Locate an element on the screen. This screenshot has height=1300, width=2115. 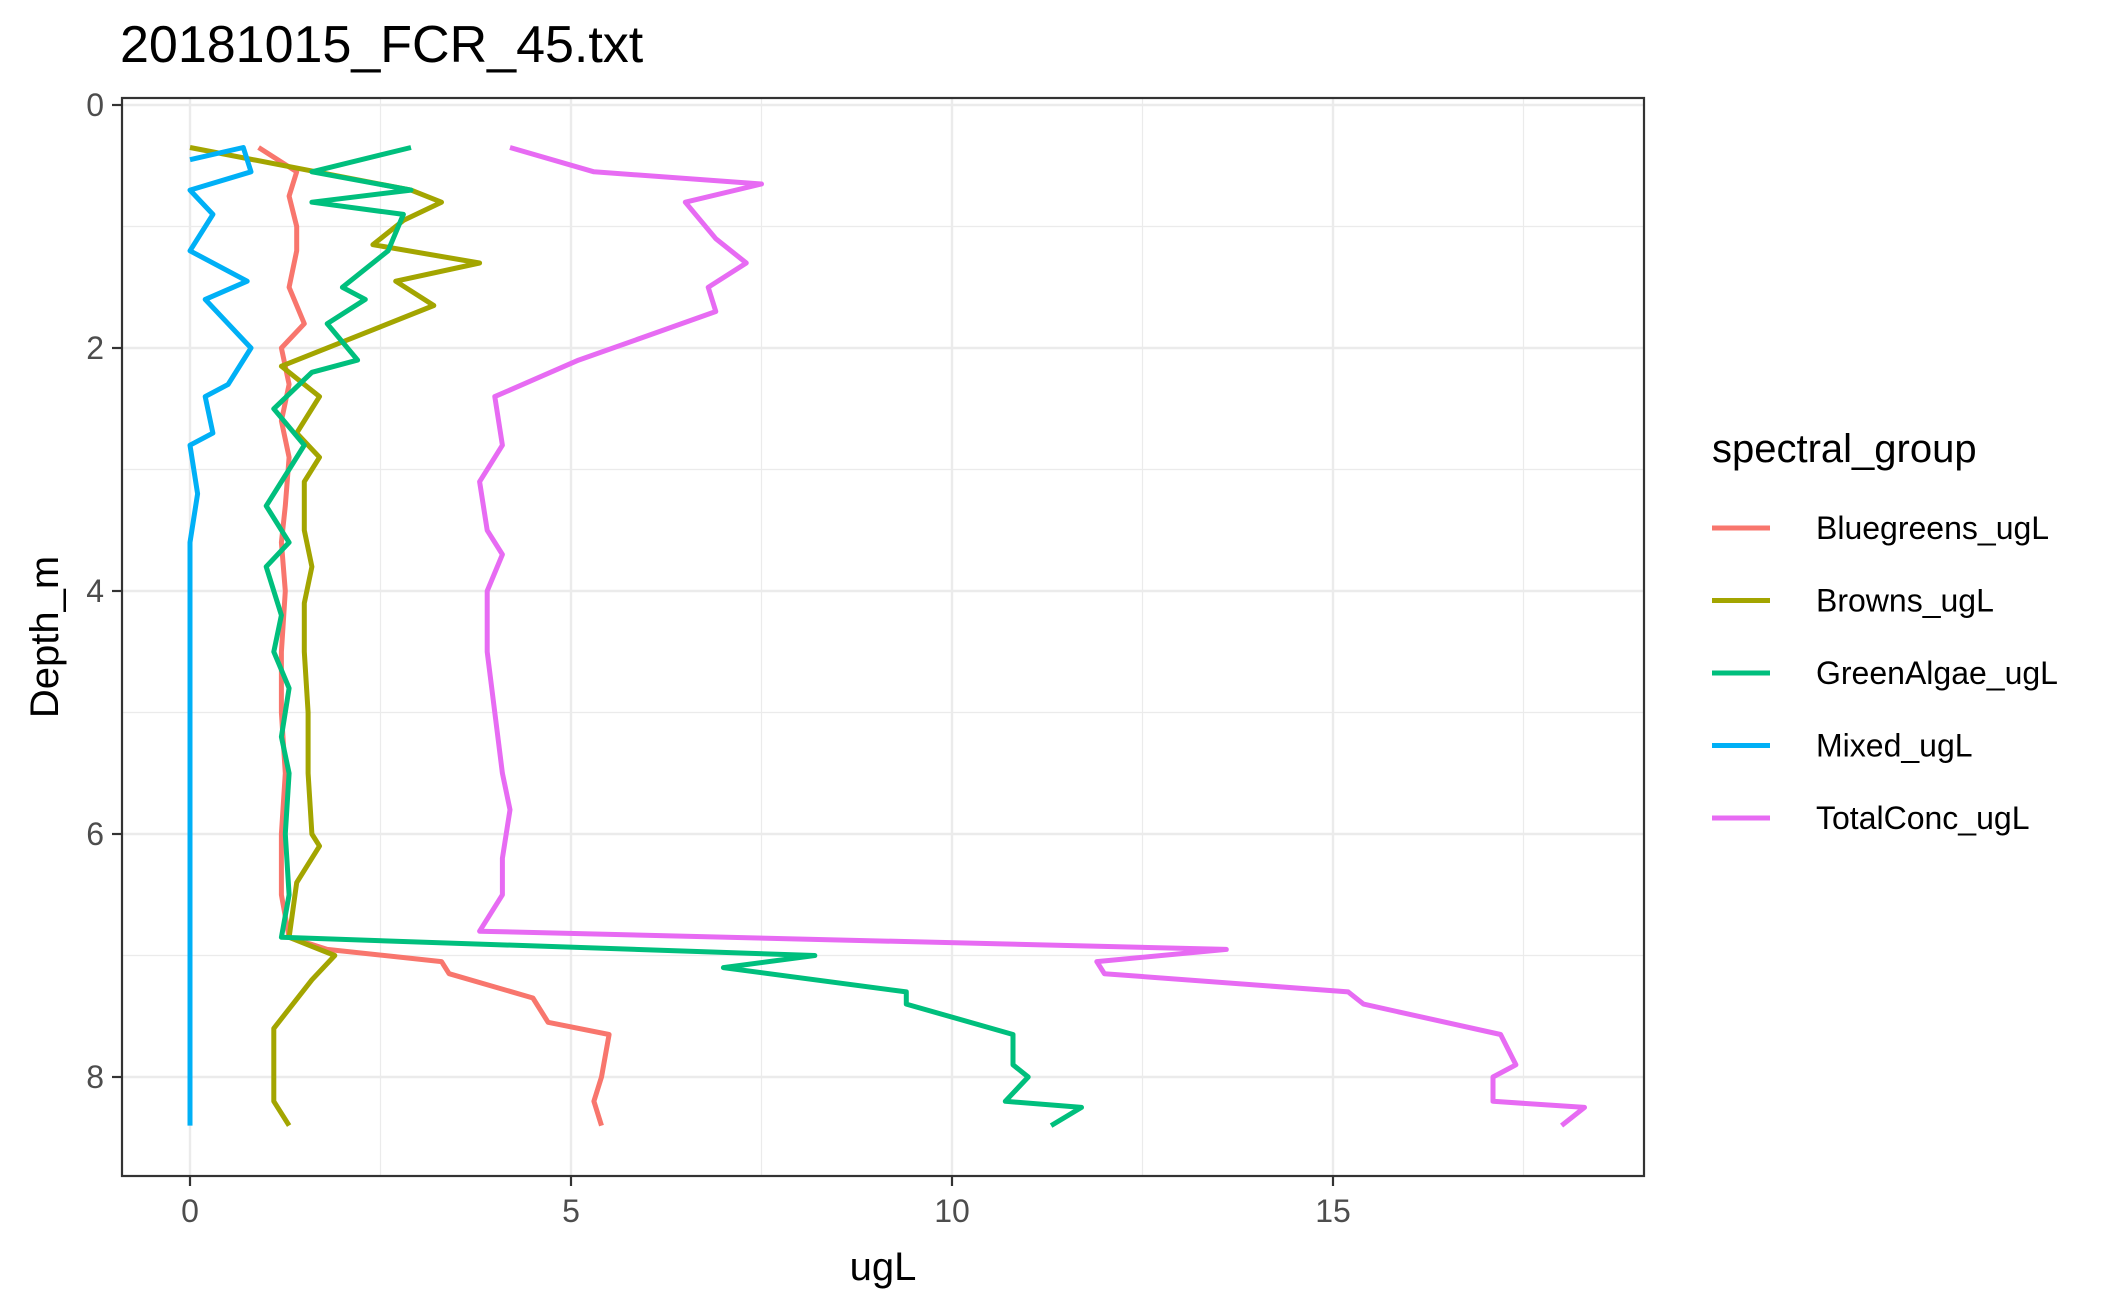
y-tick-label: 4 is located at coordinates (95, 591).